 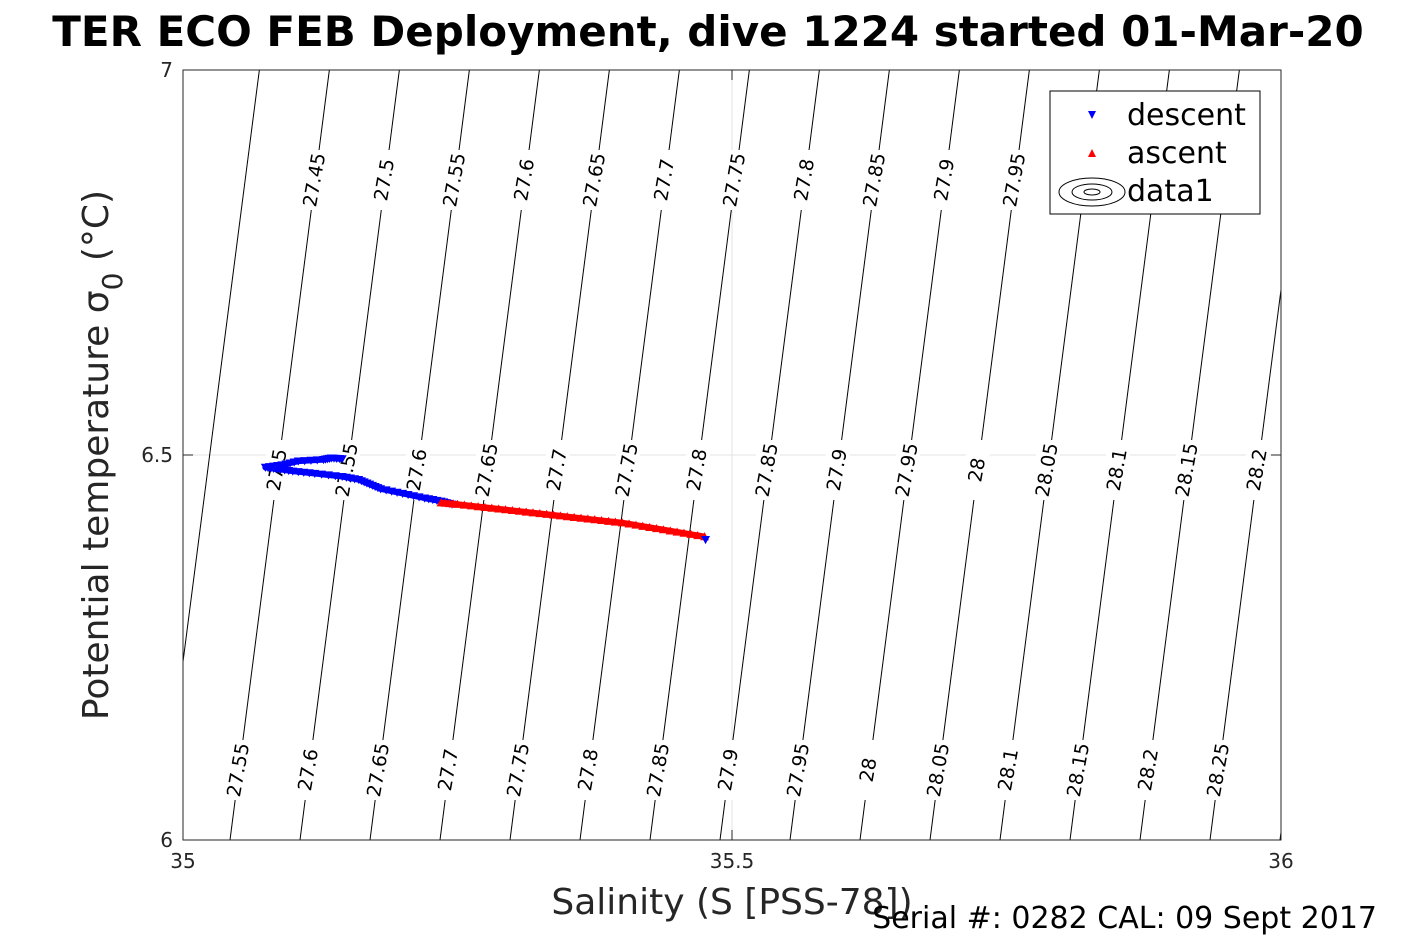 I want to click on legend-label: descent, so click(x=1186, y=115).